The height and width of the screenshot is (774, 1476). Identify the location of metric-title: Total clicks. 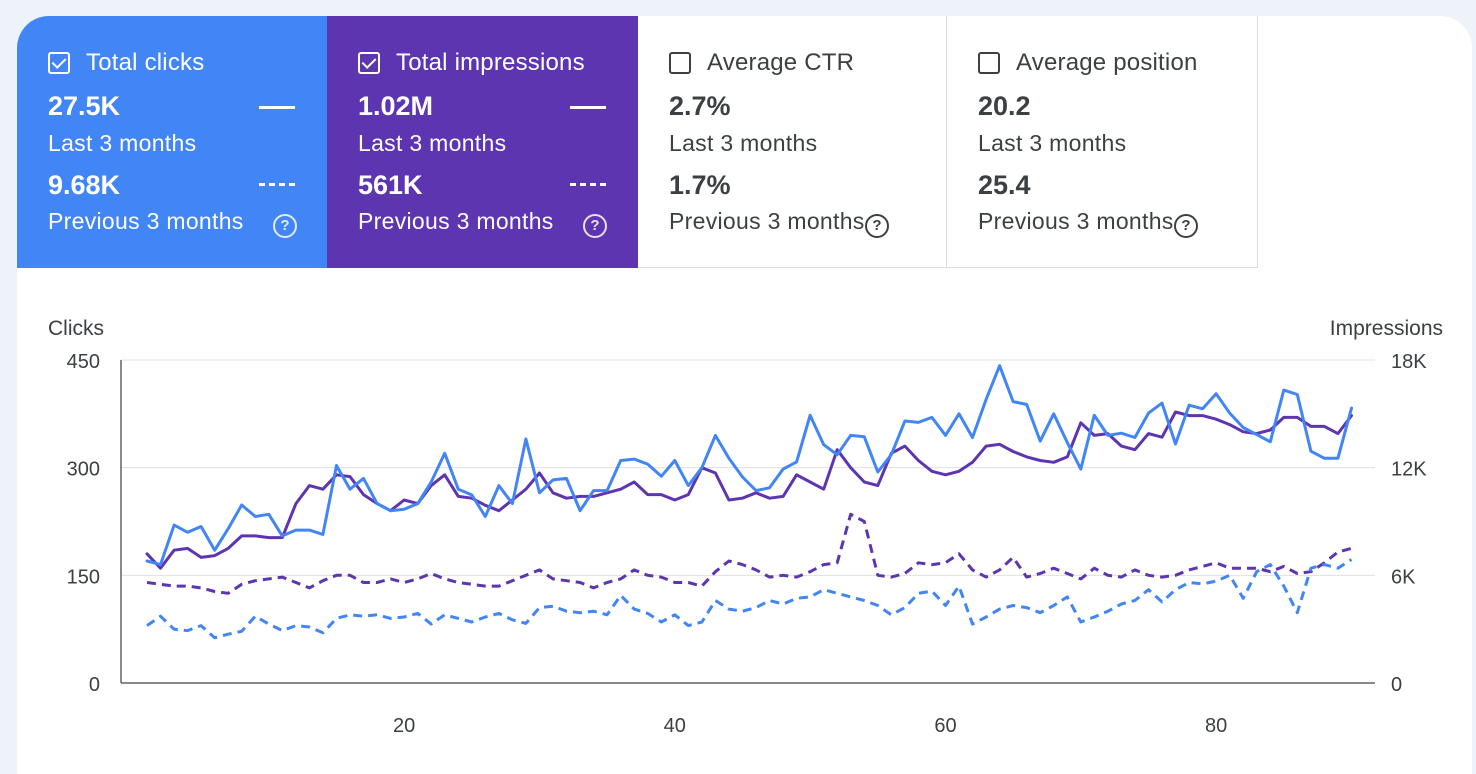
(145, 62).